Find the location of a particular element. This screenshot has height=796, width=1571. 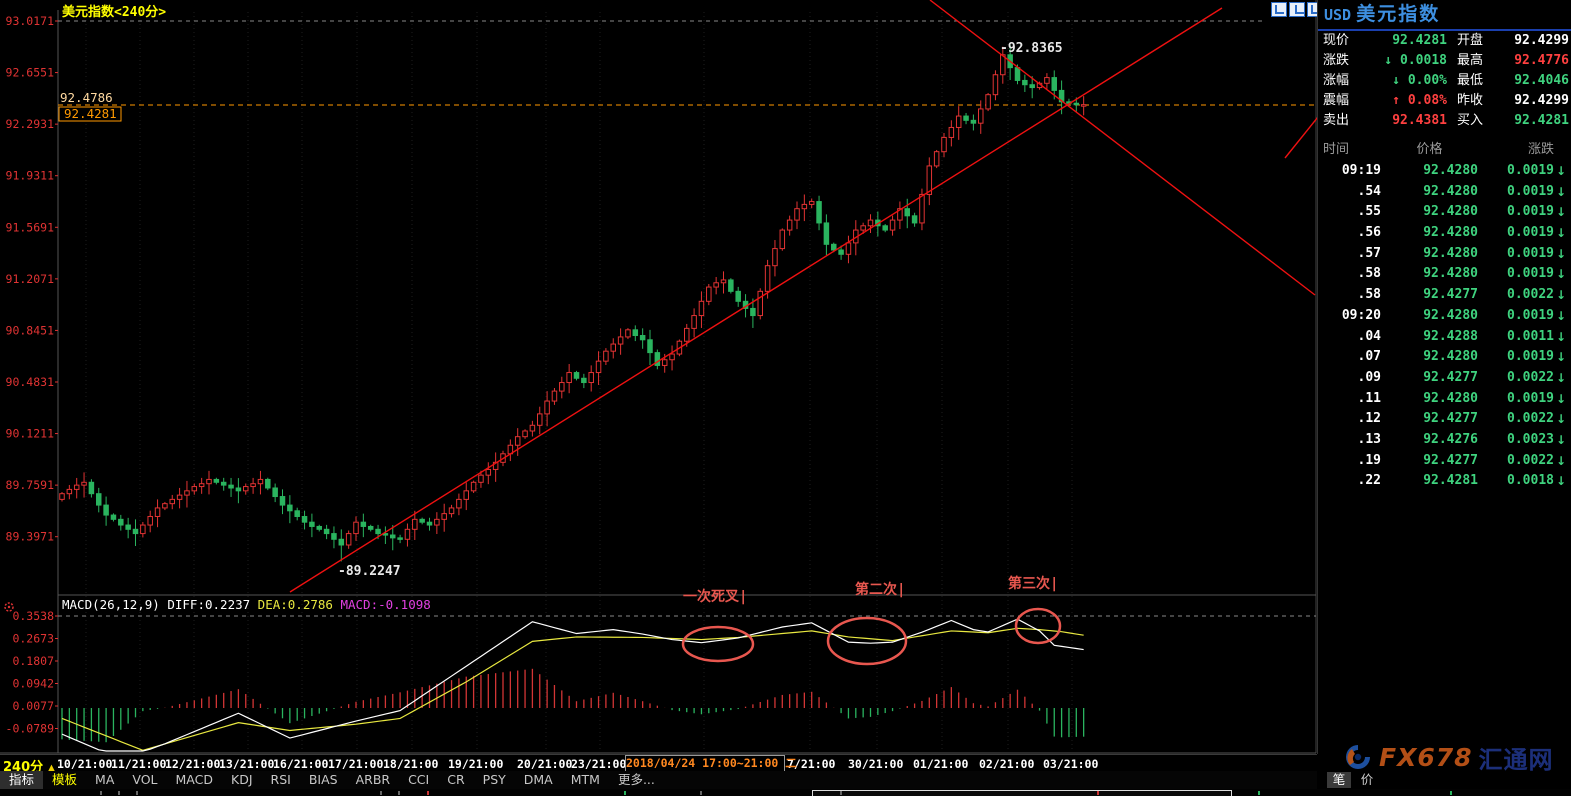

layout-right-icon is located at coordinates (1297, 9).